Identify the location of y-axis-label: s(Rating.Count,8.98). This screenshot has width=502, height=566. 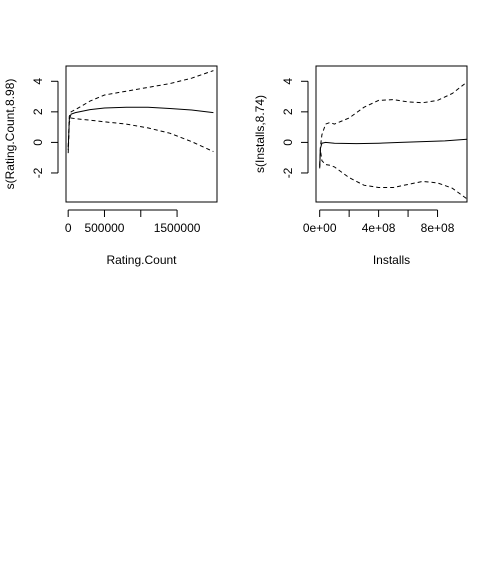
(10, 134).